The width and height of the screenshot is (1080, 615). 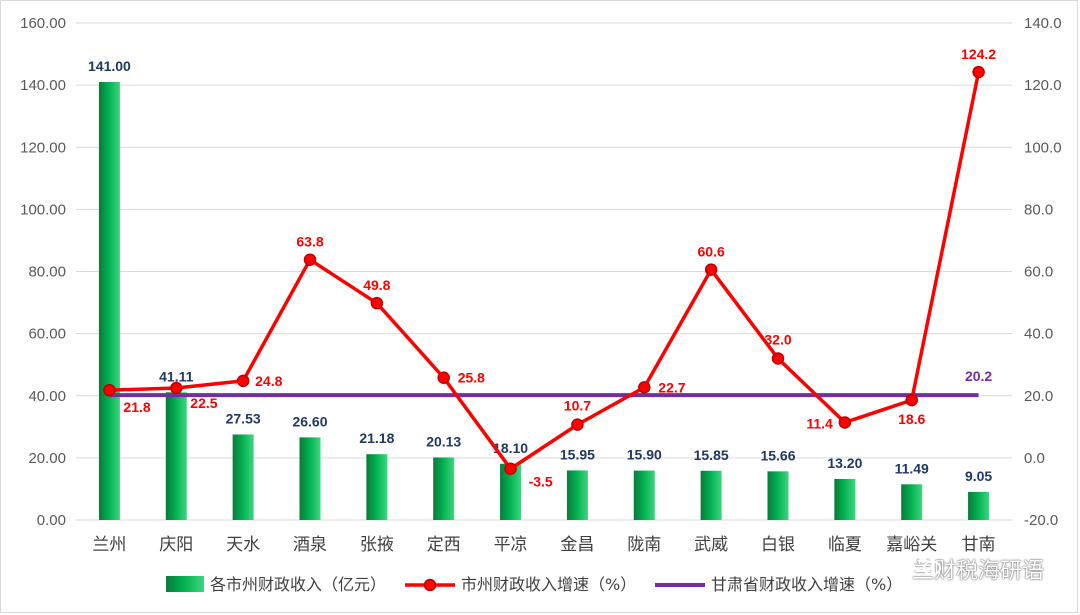 I want to click on bar-value-label: 20.13, so click(x=443, y=441).